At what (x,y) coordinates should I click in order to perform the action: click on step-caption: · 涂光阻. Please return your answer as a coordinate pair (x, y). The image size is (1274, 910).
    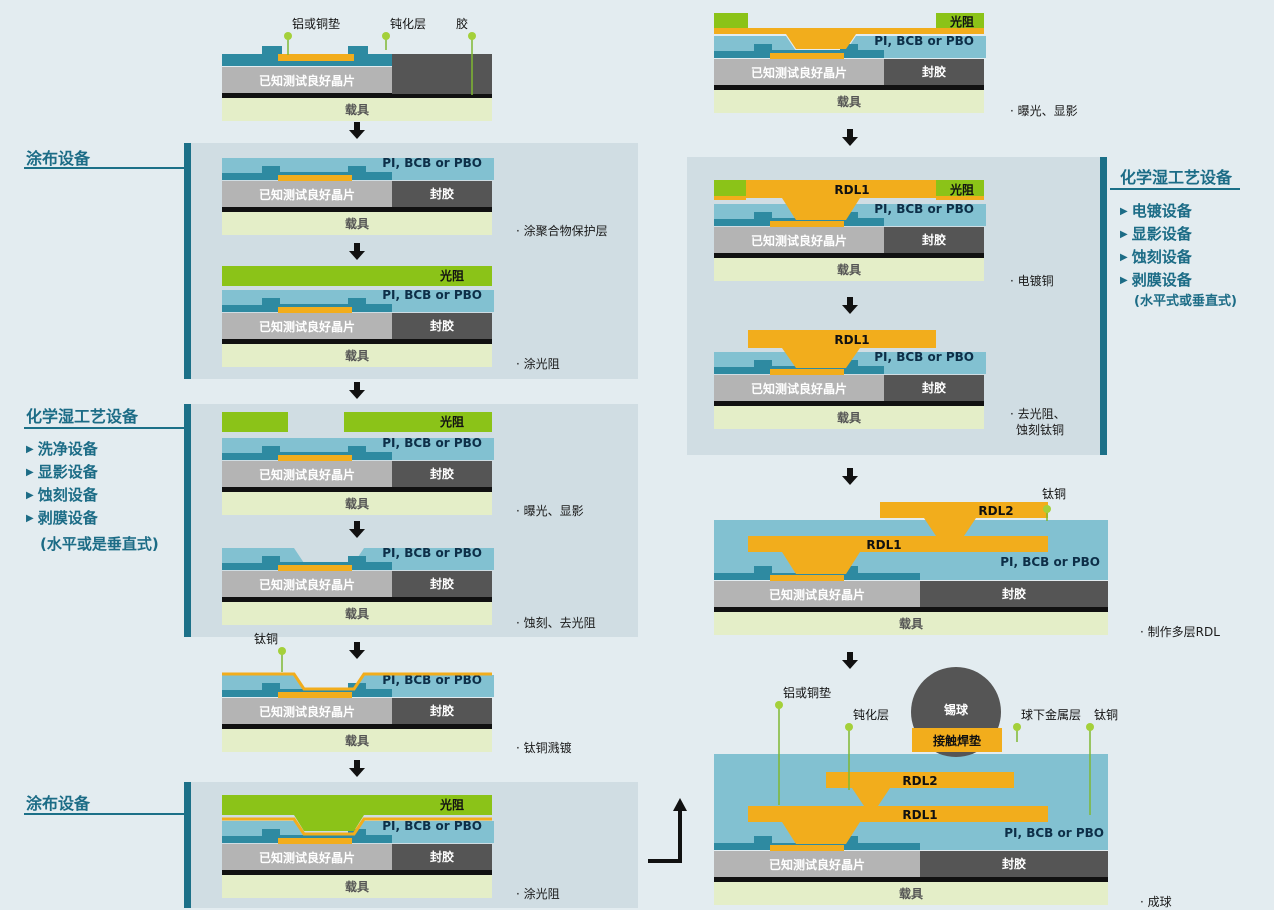
    Looking at the image, I should click on (538, 894).